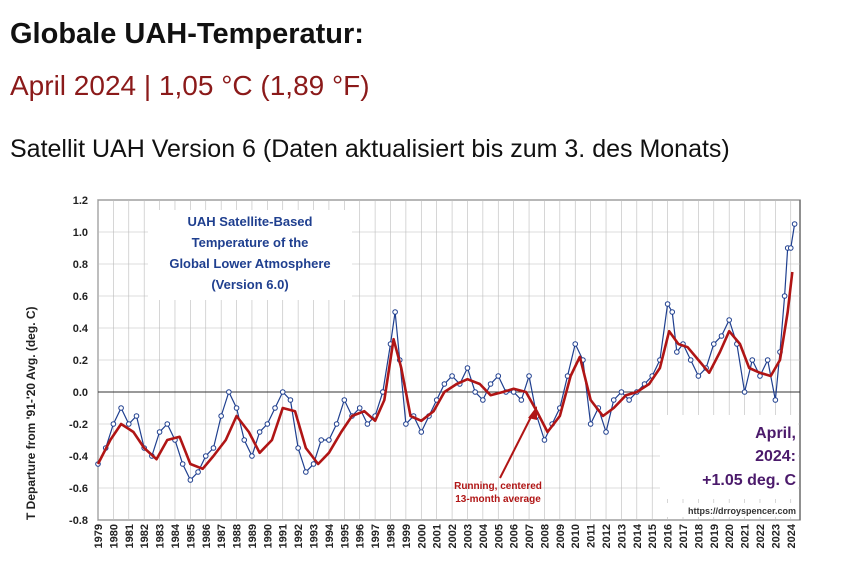  Describe the element at coordinates (161, 536) in the screenshot. I see `x-tick-label: 1983` at that location.